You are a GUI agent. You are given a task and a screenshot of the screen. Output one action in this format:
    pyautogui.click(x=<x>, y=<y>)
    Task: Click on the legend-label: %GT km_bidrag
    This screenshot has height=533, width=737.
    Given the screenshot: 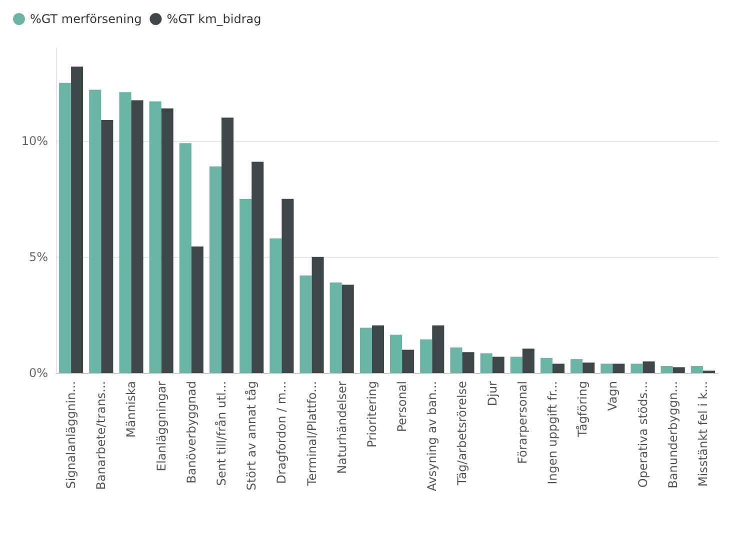 What is the action you would take?
    pyautogui.click(x=214, y=19)
    